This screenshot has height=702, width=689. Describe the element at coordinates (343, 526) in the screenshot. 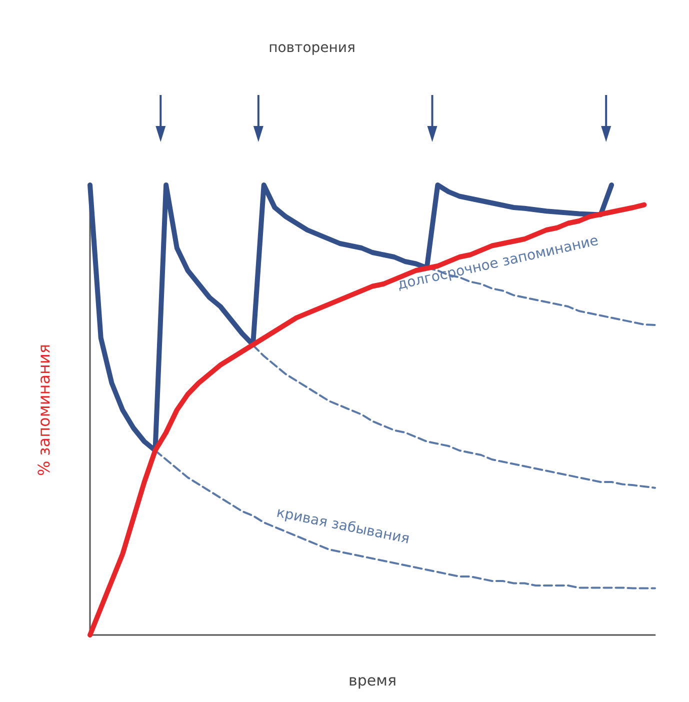

I see `annotation: кривая забывания` at that location.